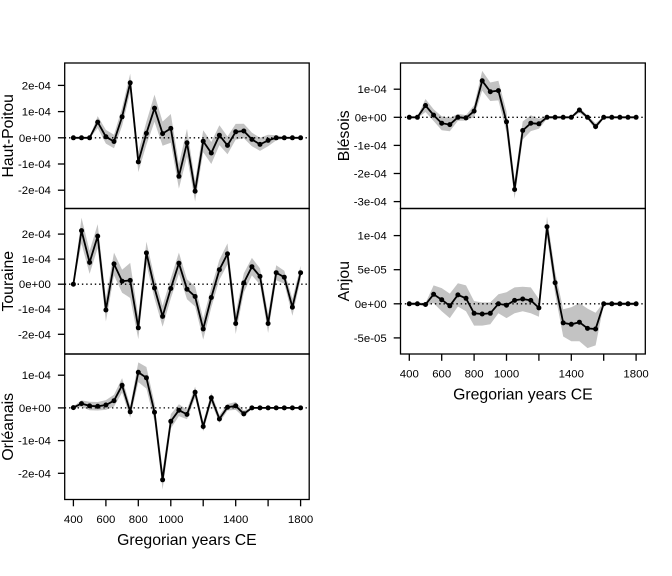 The height and width of the screenshot is (576, 672). What do you see at coordinates (344, 135) in the screenshot?
I see `svg-text: Blésois` at bounding box center [344, 135].